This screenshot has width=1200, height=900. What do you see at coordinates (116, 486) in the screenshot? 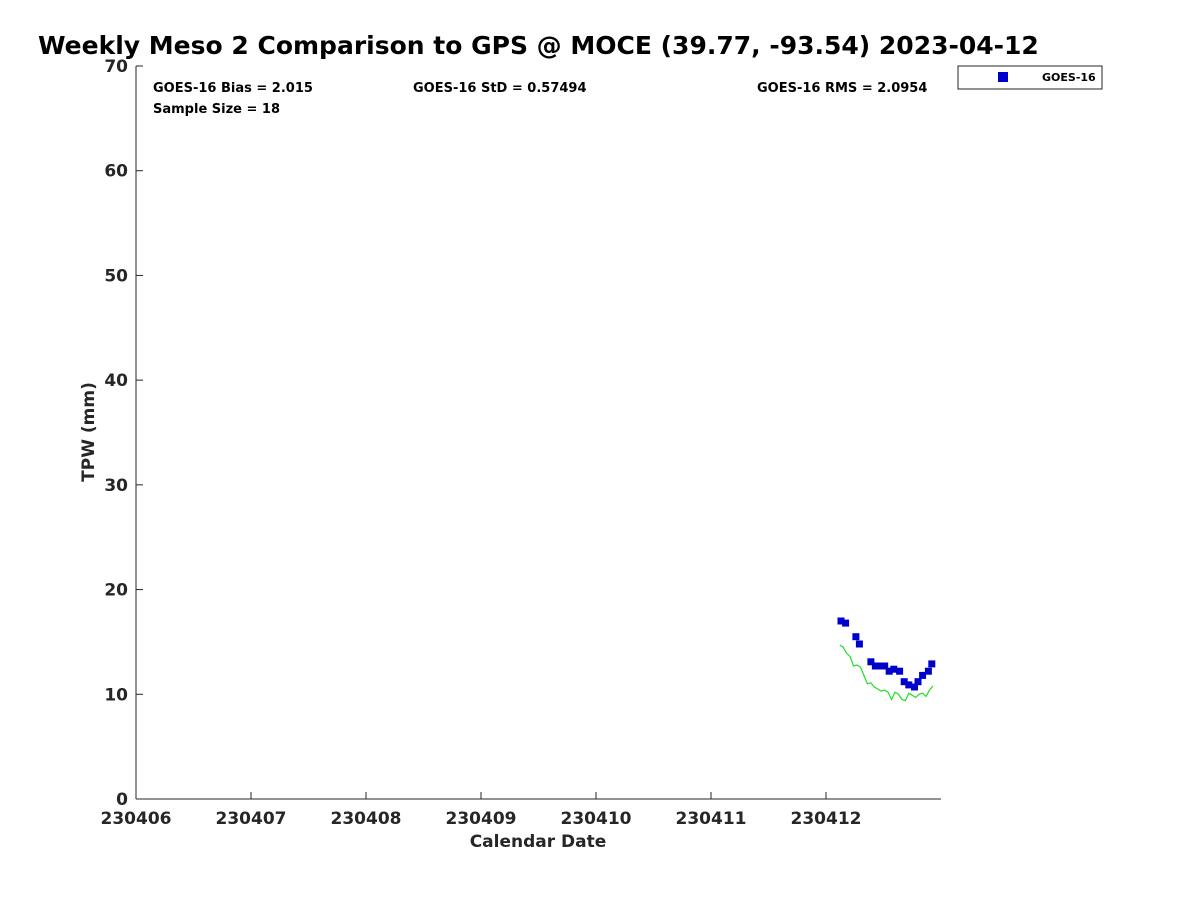
I see `y-tick-label: 30` at bounding box center [116, 486].